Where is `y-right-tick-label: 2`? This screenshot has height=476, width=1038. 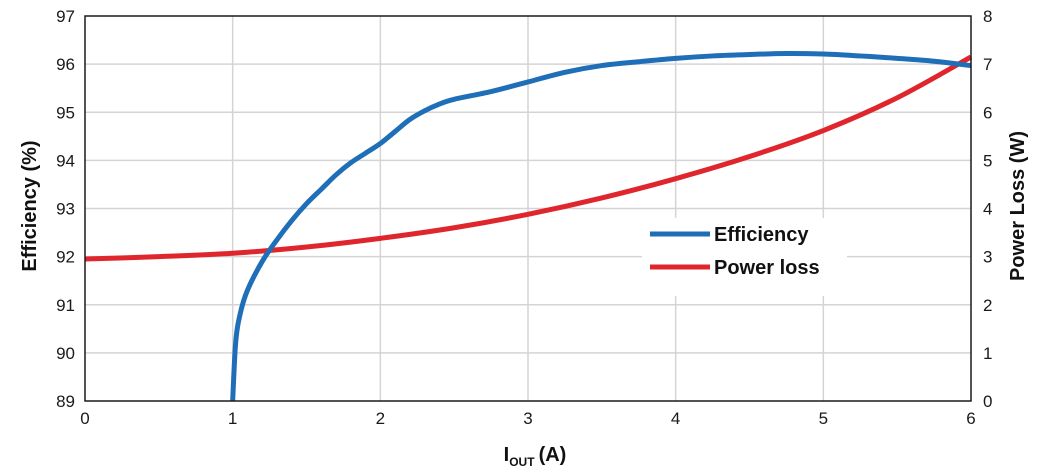
y-right-tick-label: 2 is located at coordinates (987, 305).